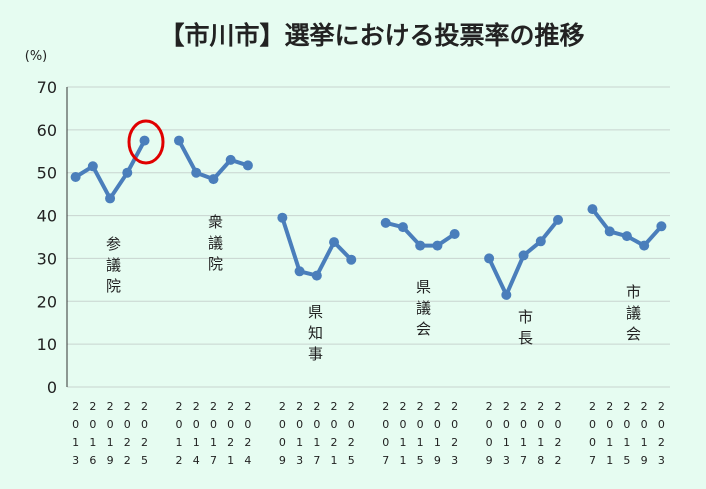  Describe the element at coordinates (52, 387) in the screenshot. I see `y-tick-label: 0` at that location.